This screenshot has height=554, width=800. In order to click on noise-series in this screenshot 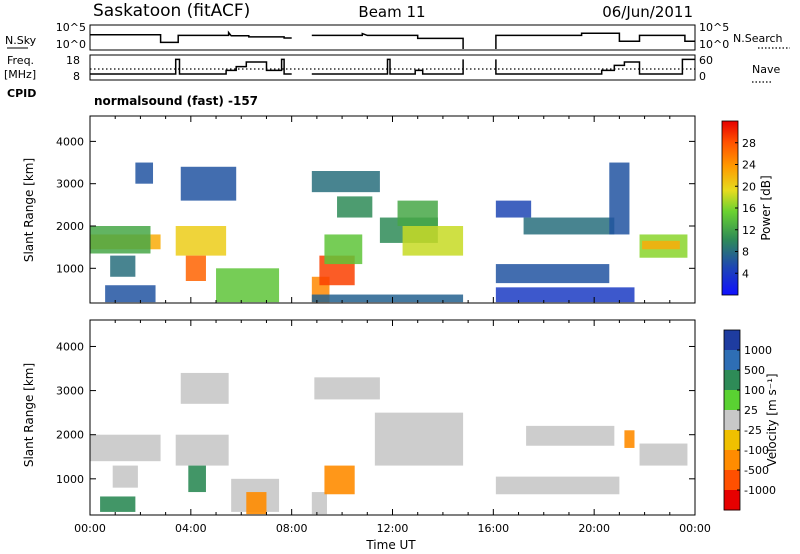, I will do `click(392, 39)`.